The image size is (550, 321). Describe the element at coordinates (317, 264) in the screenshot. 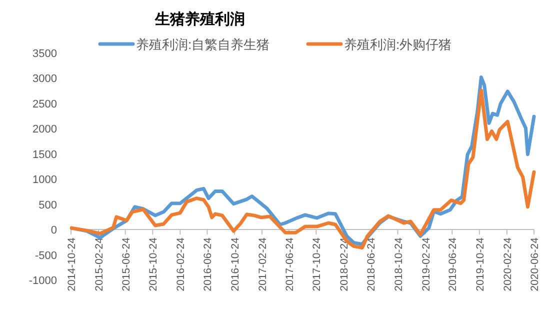

I see `x-tick-label: 2017-10-24` at that location.